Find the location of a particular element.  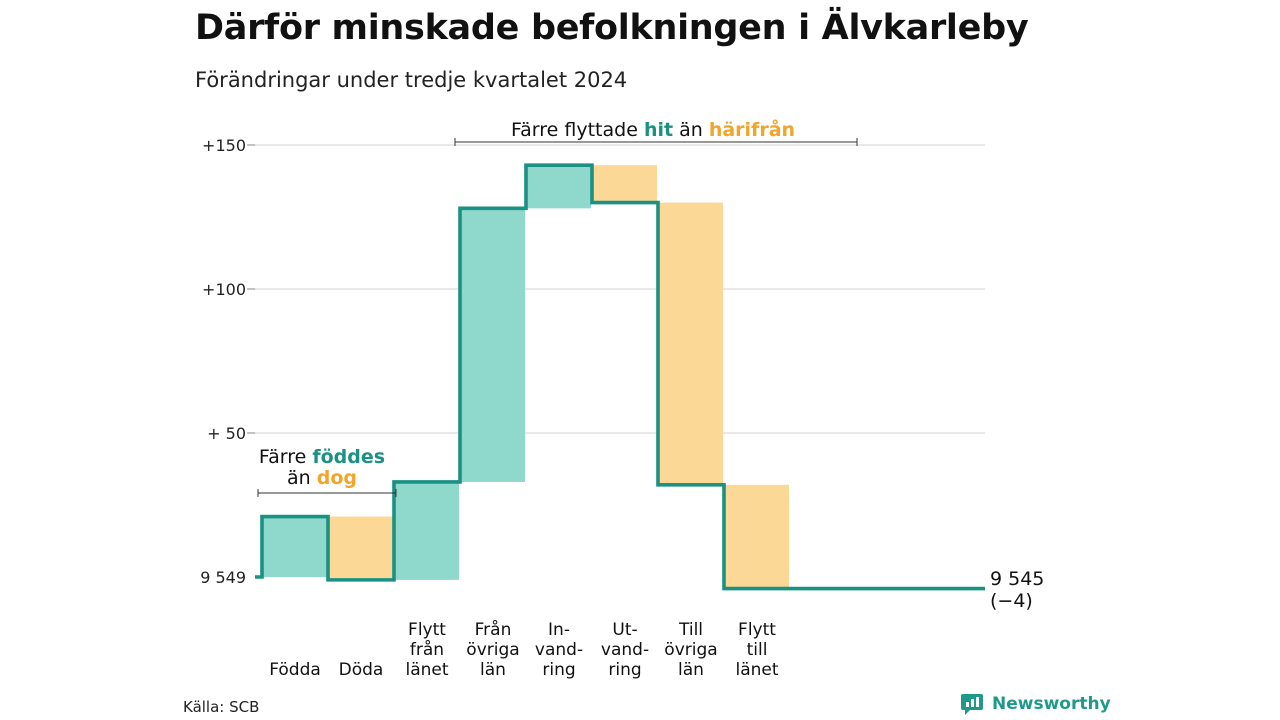

births-annotation: Färre föddes än dog is located at coordinates (327, 471).